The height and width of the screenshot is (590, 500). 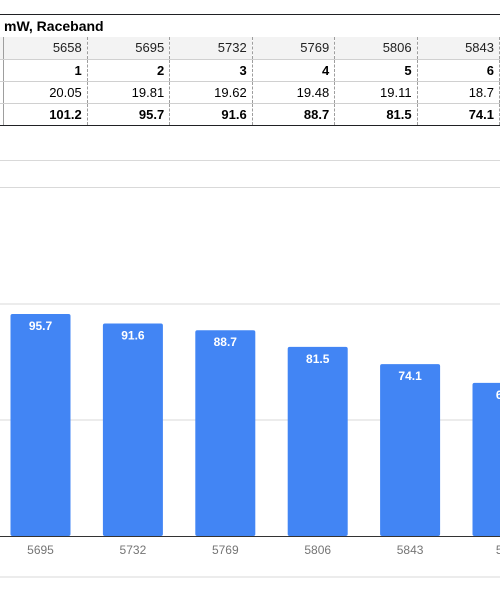 What do you see at coordinates (129, 114) in the screenshot?
I see `table-cell: 95.7` at bounding box center [129, 114].